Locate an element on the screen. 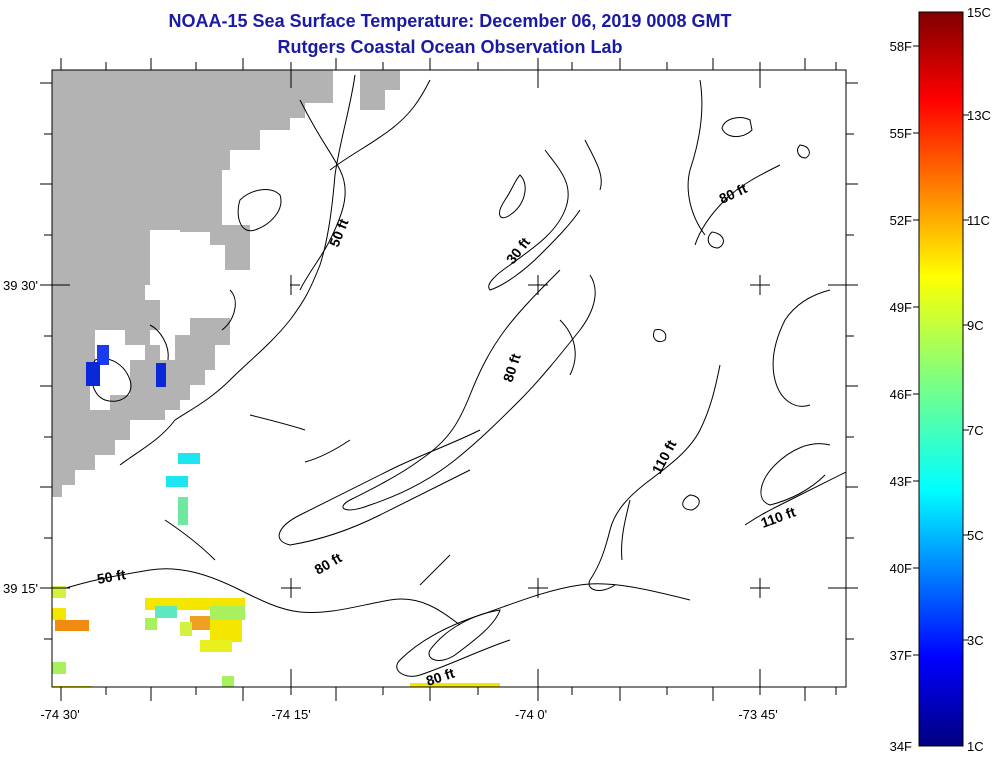  title-line-2: Rutgers Coastal Ocean Observation Lab is located at coordinates (450, 47).